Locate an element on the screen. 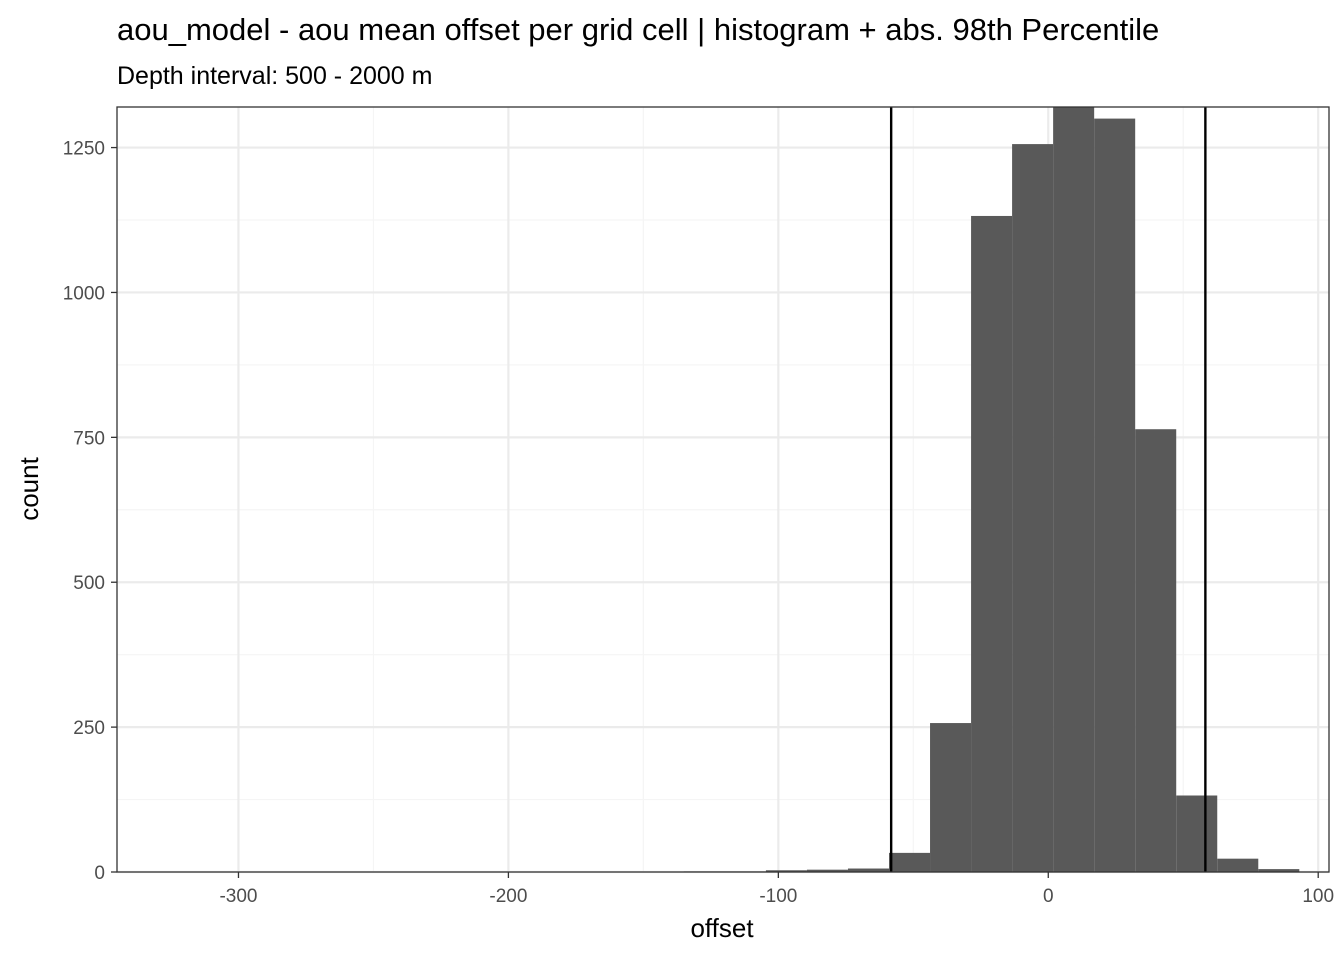  y-tick-label: 1000 is located at coordinates (84, 293).